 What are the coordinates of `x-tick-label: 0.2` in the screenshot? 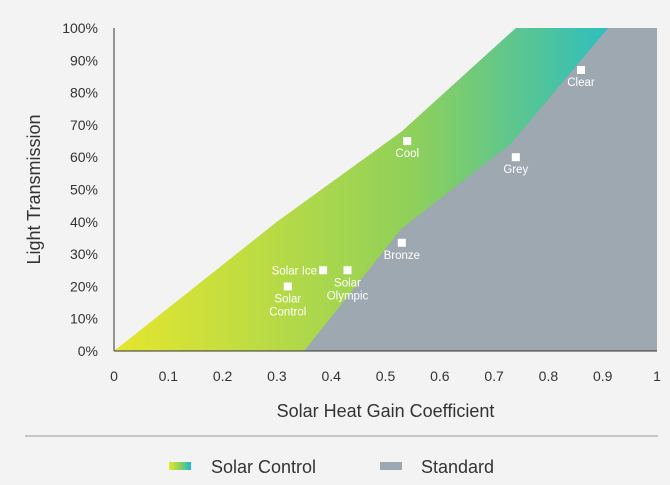 It's located at (223, 376).